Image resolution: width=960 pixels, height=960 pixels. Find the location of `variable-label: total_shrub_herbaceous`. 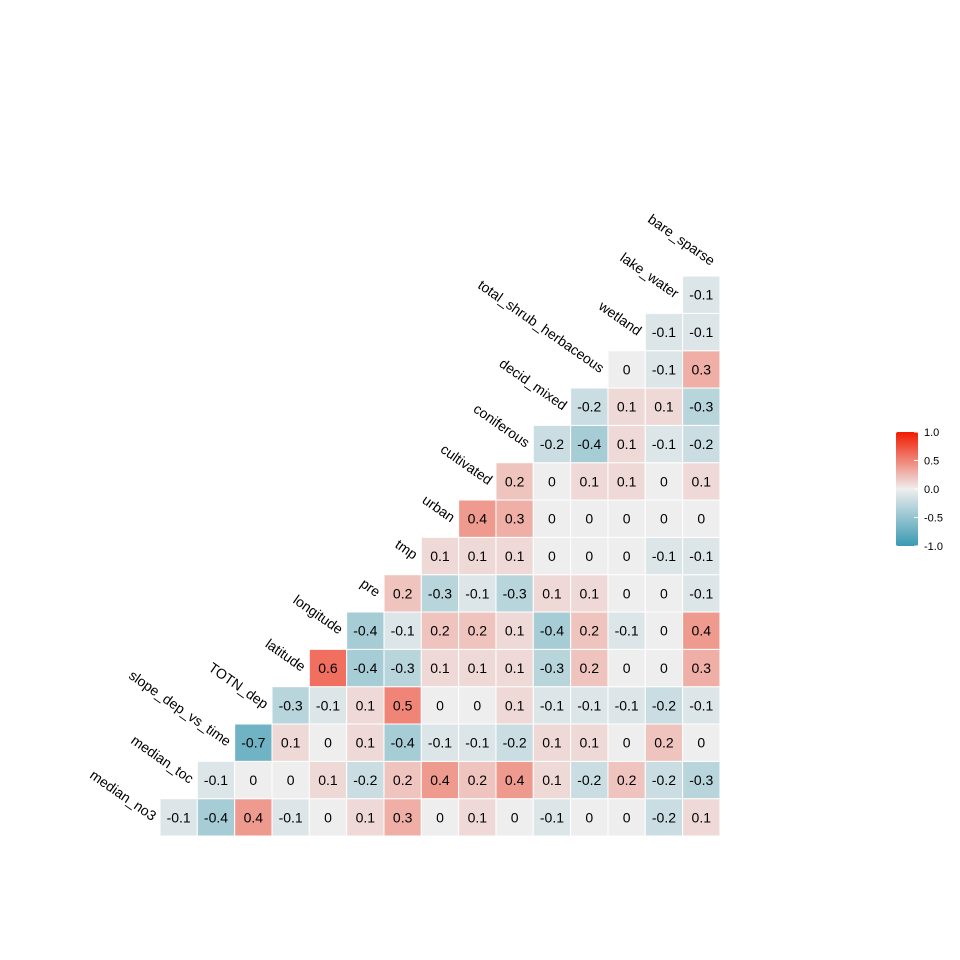

variable-label: total_shrub_herbaceous is located at coordinates (541, 326).